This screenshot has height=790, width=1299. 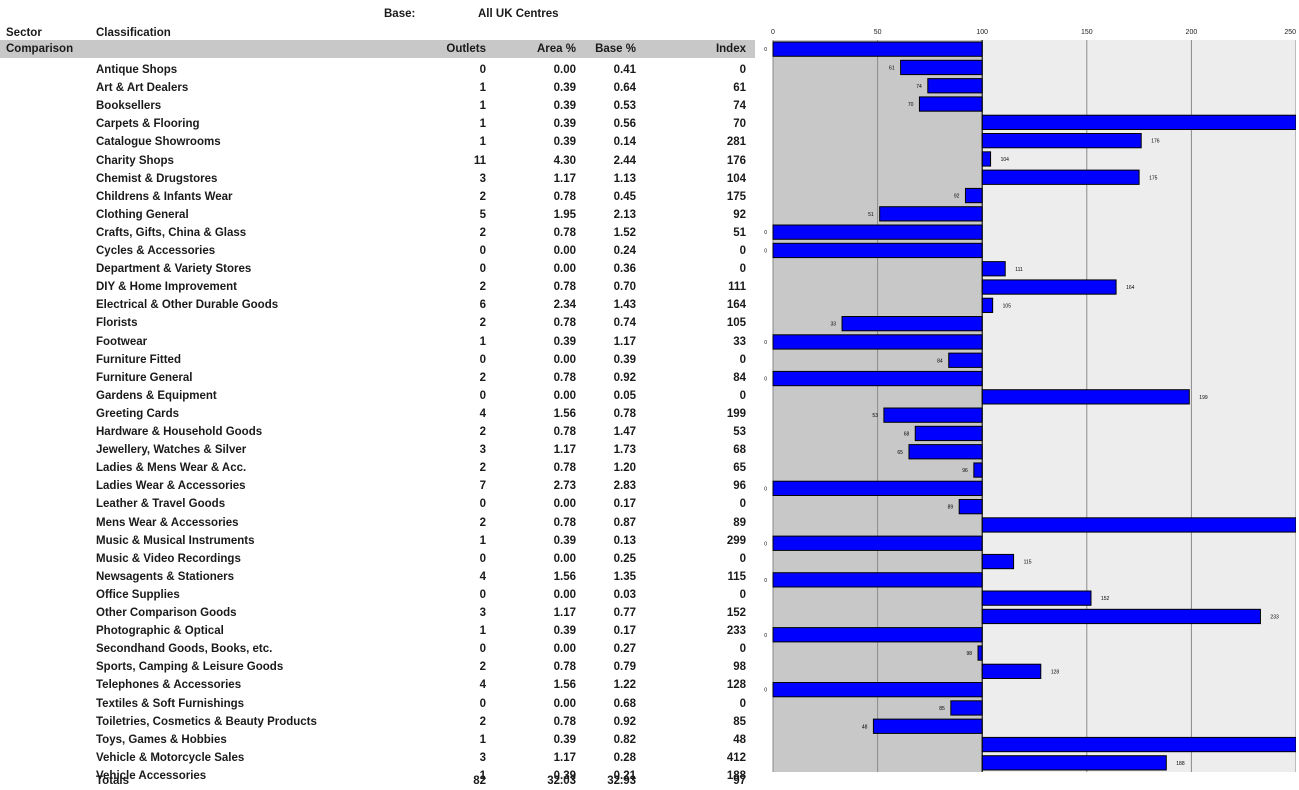 What do you see at coordinates (624, 703) in the screenshot?
I see `base-cell: 0.68` at bounding box center [624, 703].